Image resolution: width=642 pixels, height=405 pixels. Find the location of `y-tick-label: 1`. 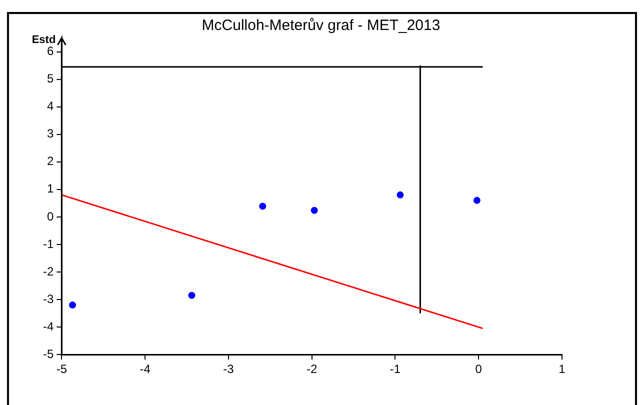

y-tick-label: 1 is located at coordinates (50, 189).